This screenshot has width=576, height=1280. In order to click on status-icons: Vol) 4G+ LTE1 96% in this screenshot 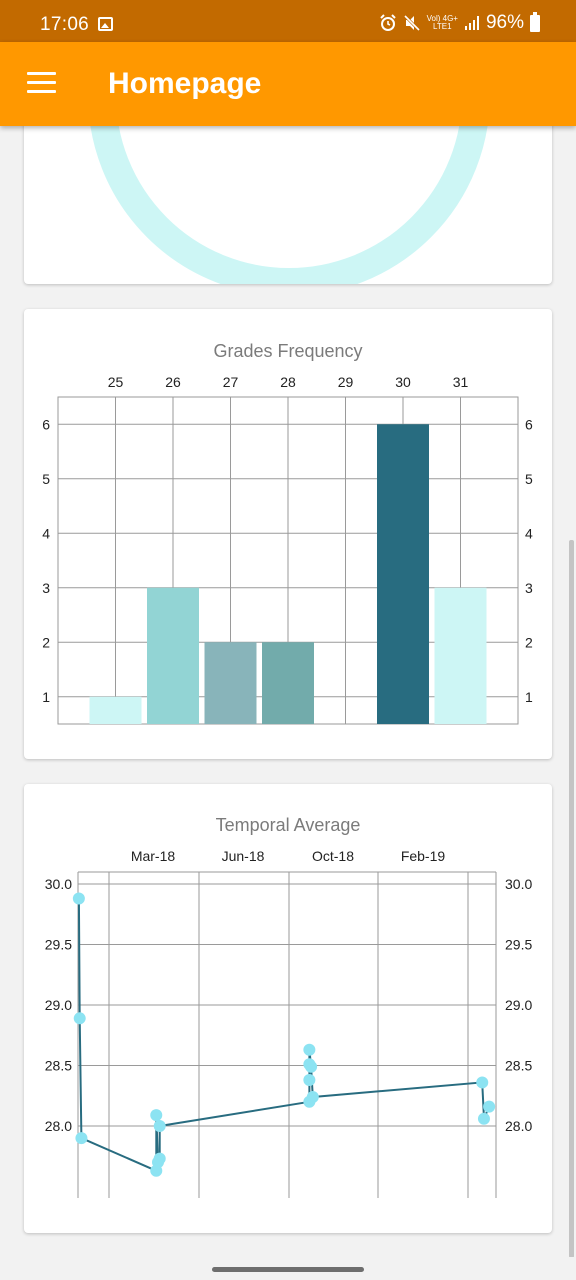, I will do `click(459, 22)`.